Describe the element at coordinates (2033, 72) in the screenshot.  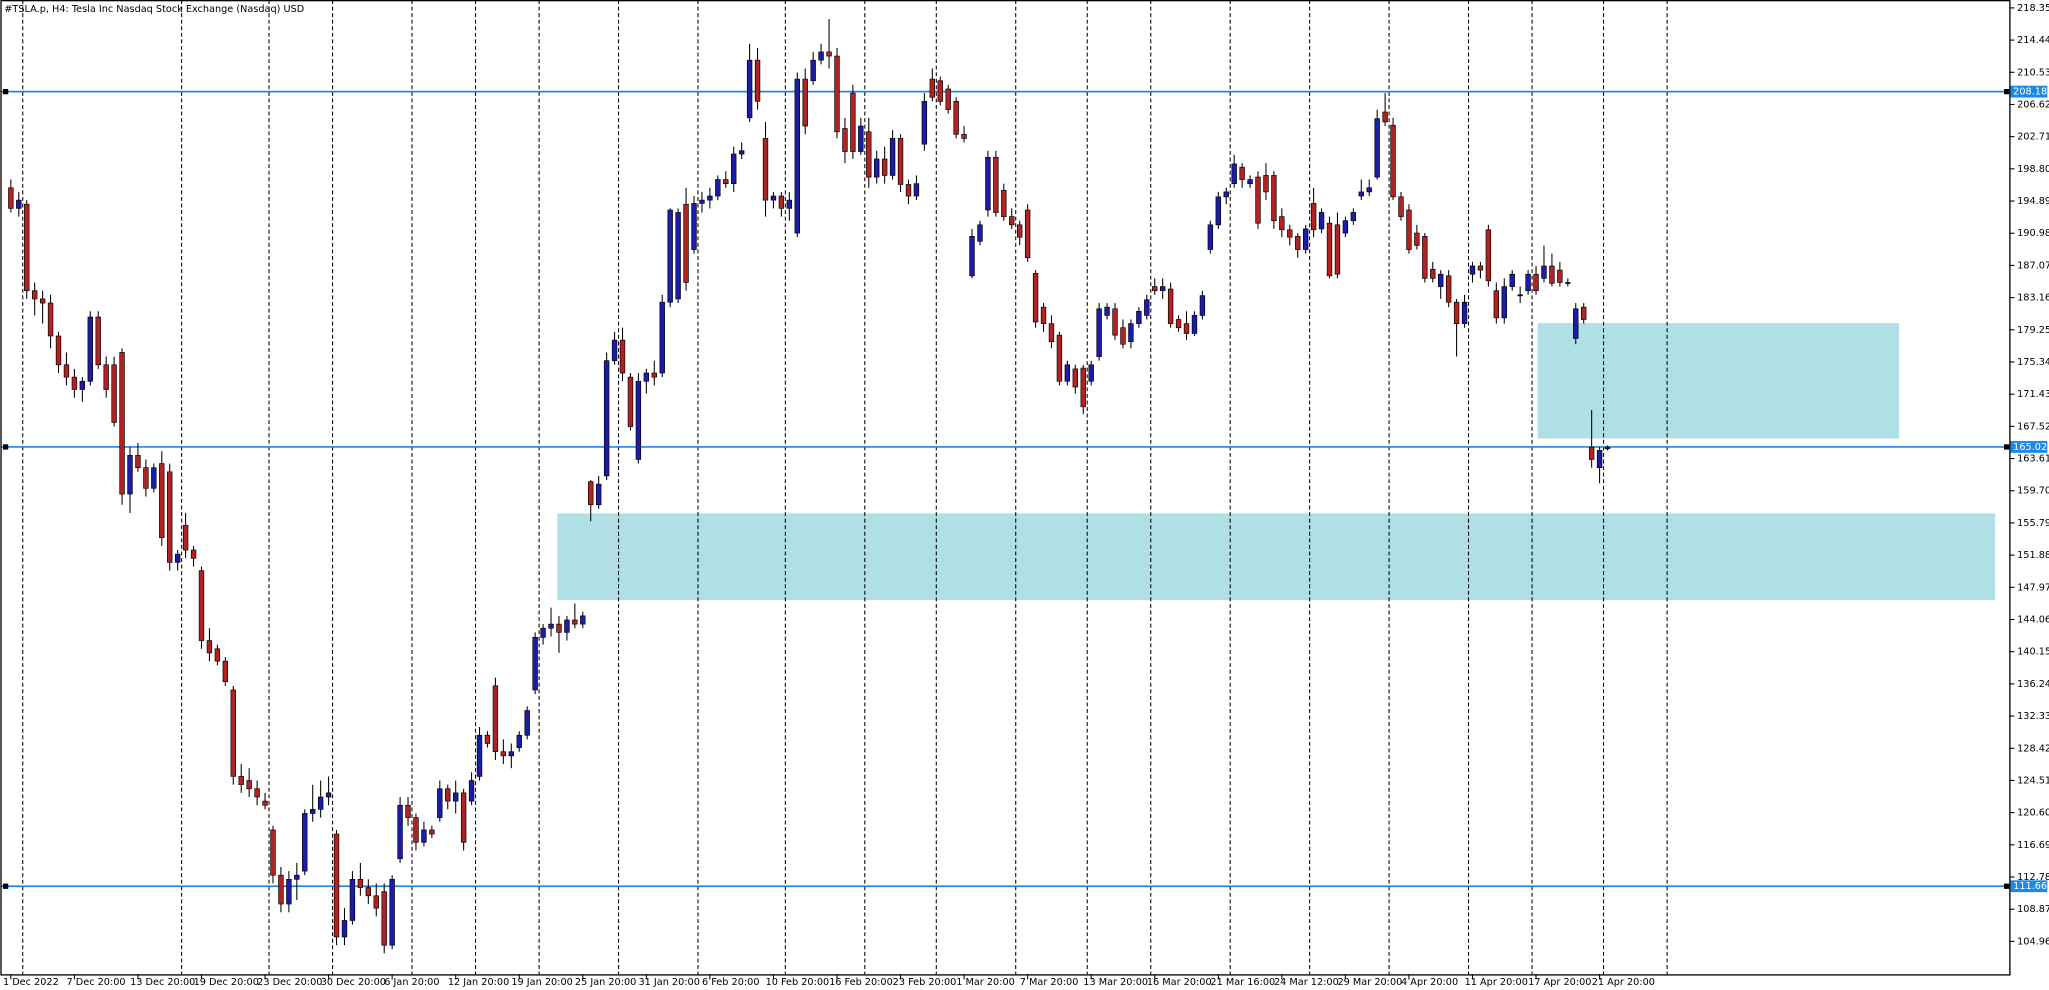
I see `y-tick-label: 210.53` at that location.